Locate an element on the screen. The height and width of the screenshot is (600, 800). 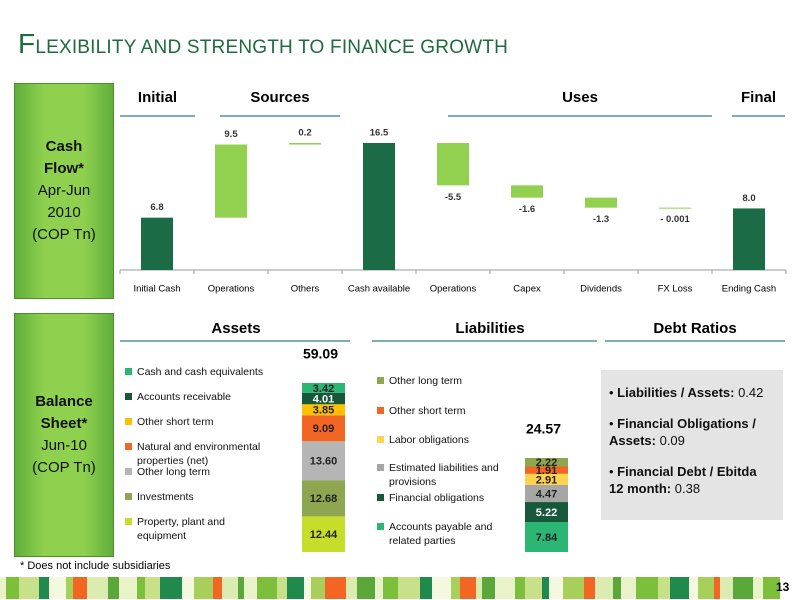
value-label: 0.2 is located at coordinates (304, 133).